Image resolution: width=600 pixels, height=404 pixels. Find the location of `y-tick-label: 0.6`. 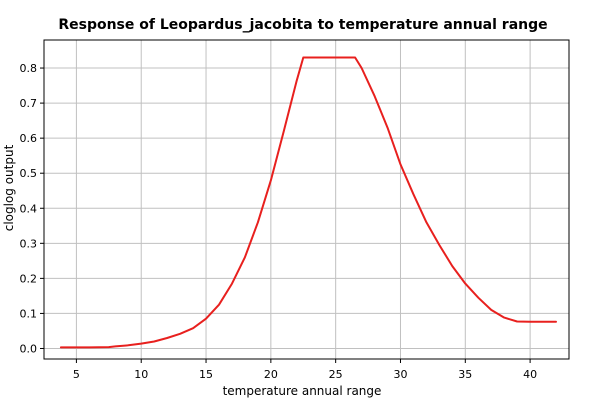

y-tick-label: 0.6 is located at coordinates (29, 138).